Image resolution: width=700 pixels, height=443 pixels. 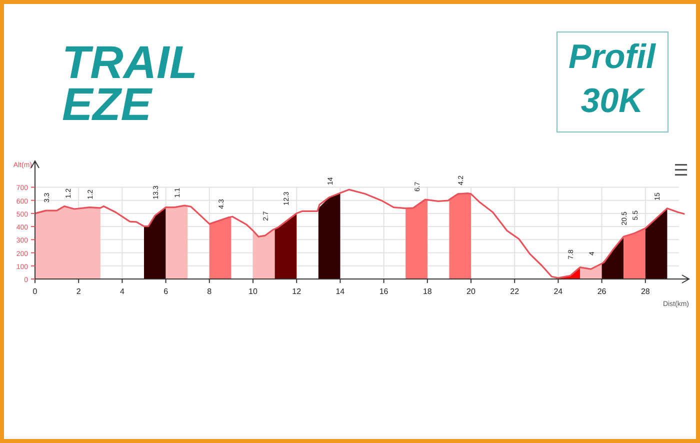 I want to click on x-tick-label: 6, so click(x=166, y=291).